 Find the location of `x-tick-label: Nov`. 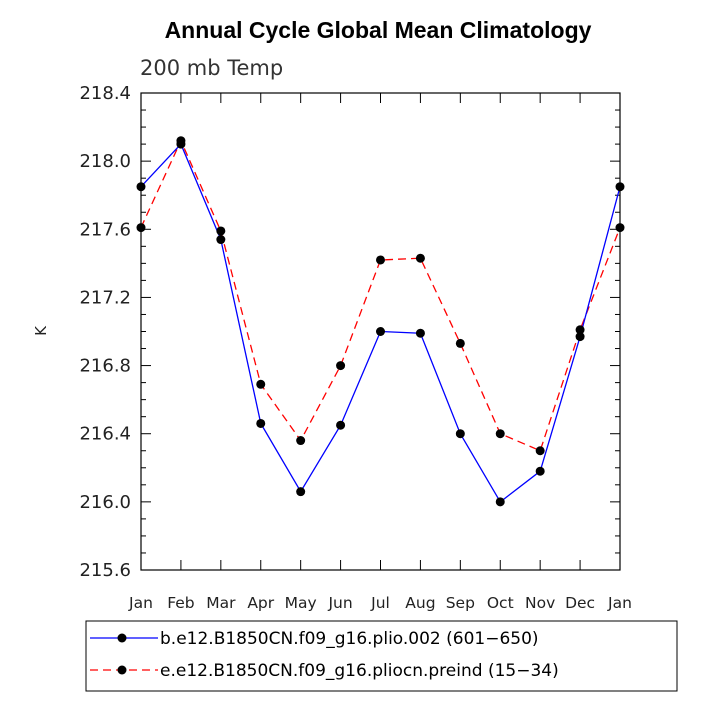

x-tick-label: Nov is located at coordinates (540, 603).